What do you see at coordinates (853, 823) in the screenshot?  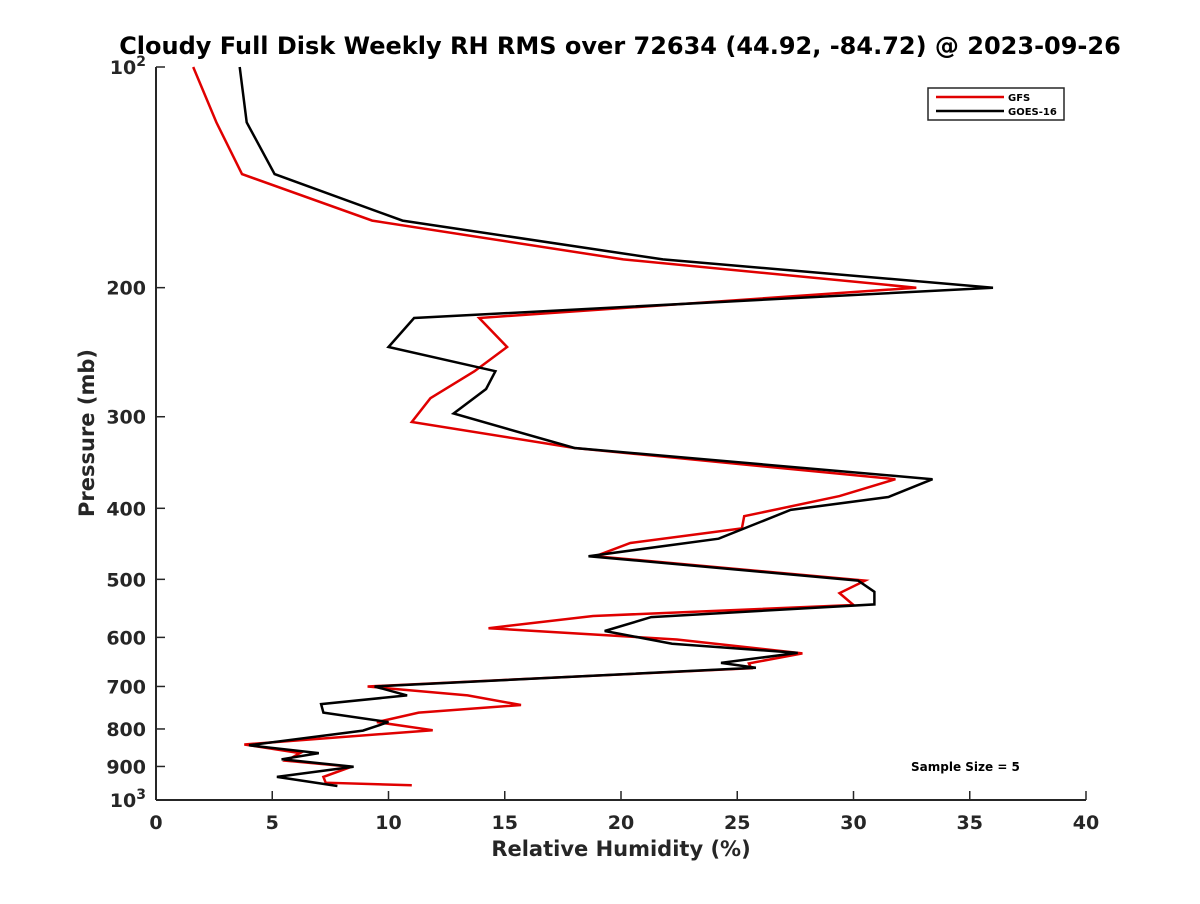 I see `x-tick-label: 30` at bounding box center [853, 823].